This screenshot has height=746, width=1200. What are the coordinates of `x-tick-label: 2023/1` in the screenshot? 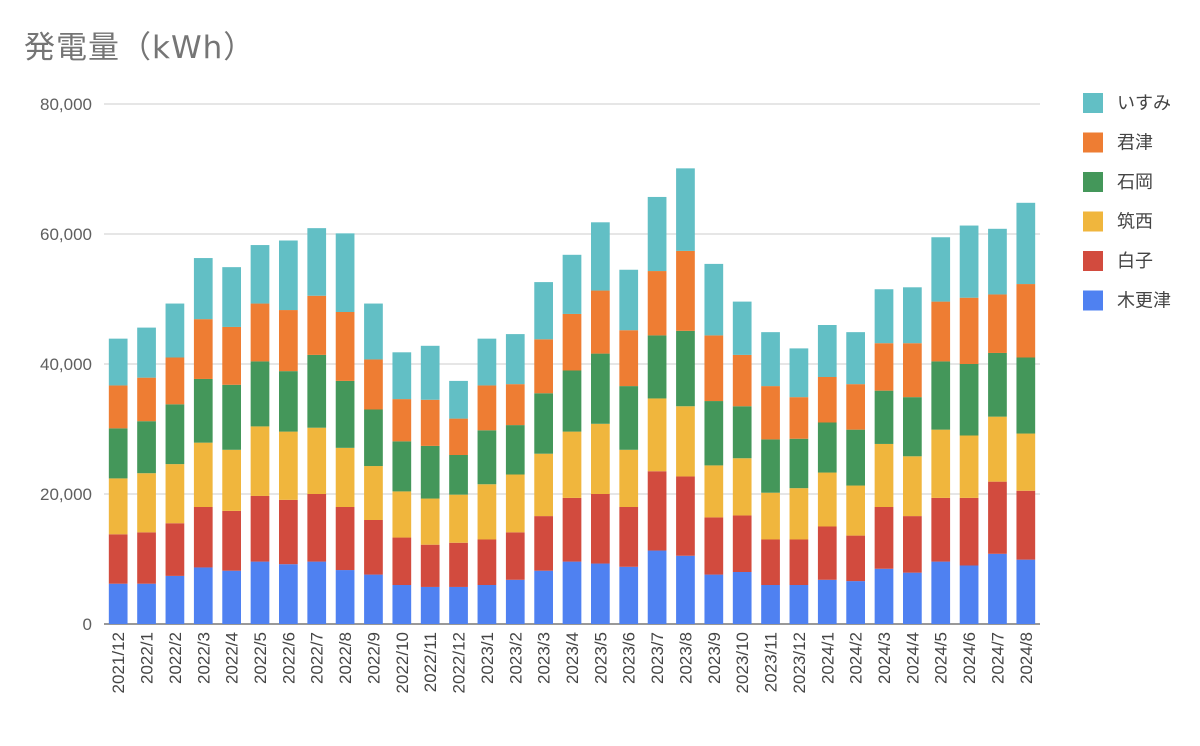 It's located at (487, 658).